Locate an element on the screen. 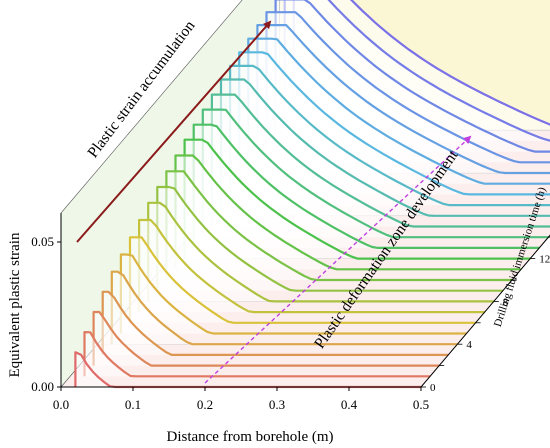  y-axis-label: Equivalent plastic strain is located at coordinates (15, 304).